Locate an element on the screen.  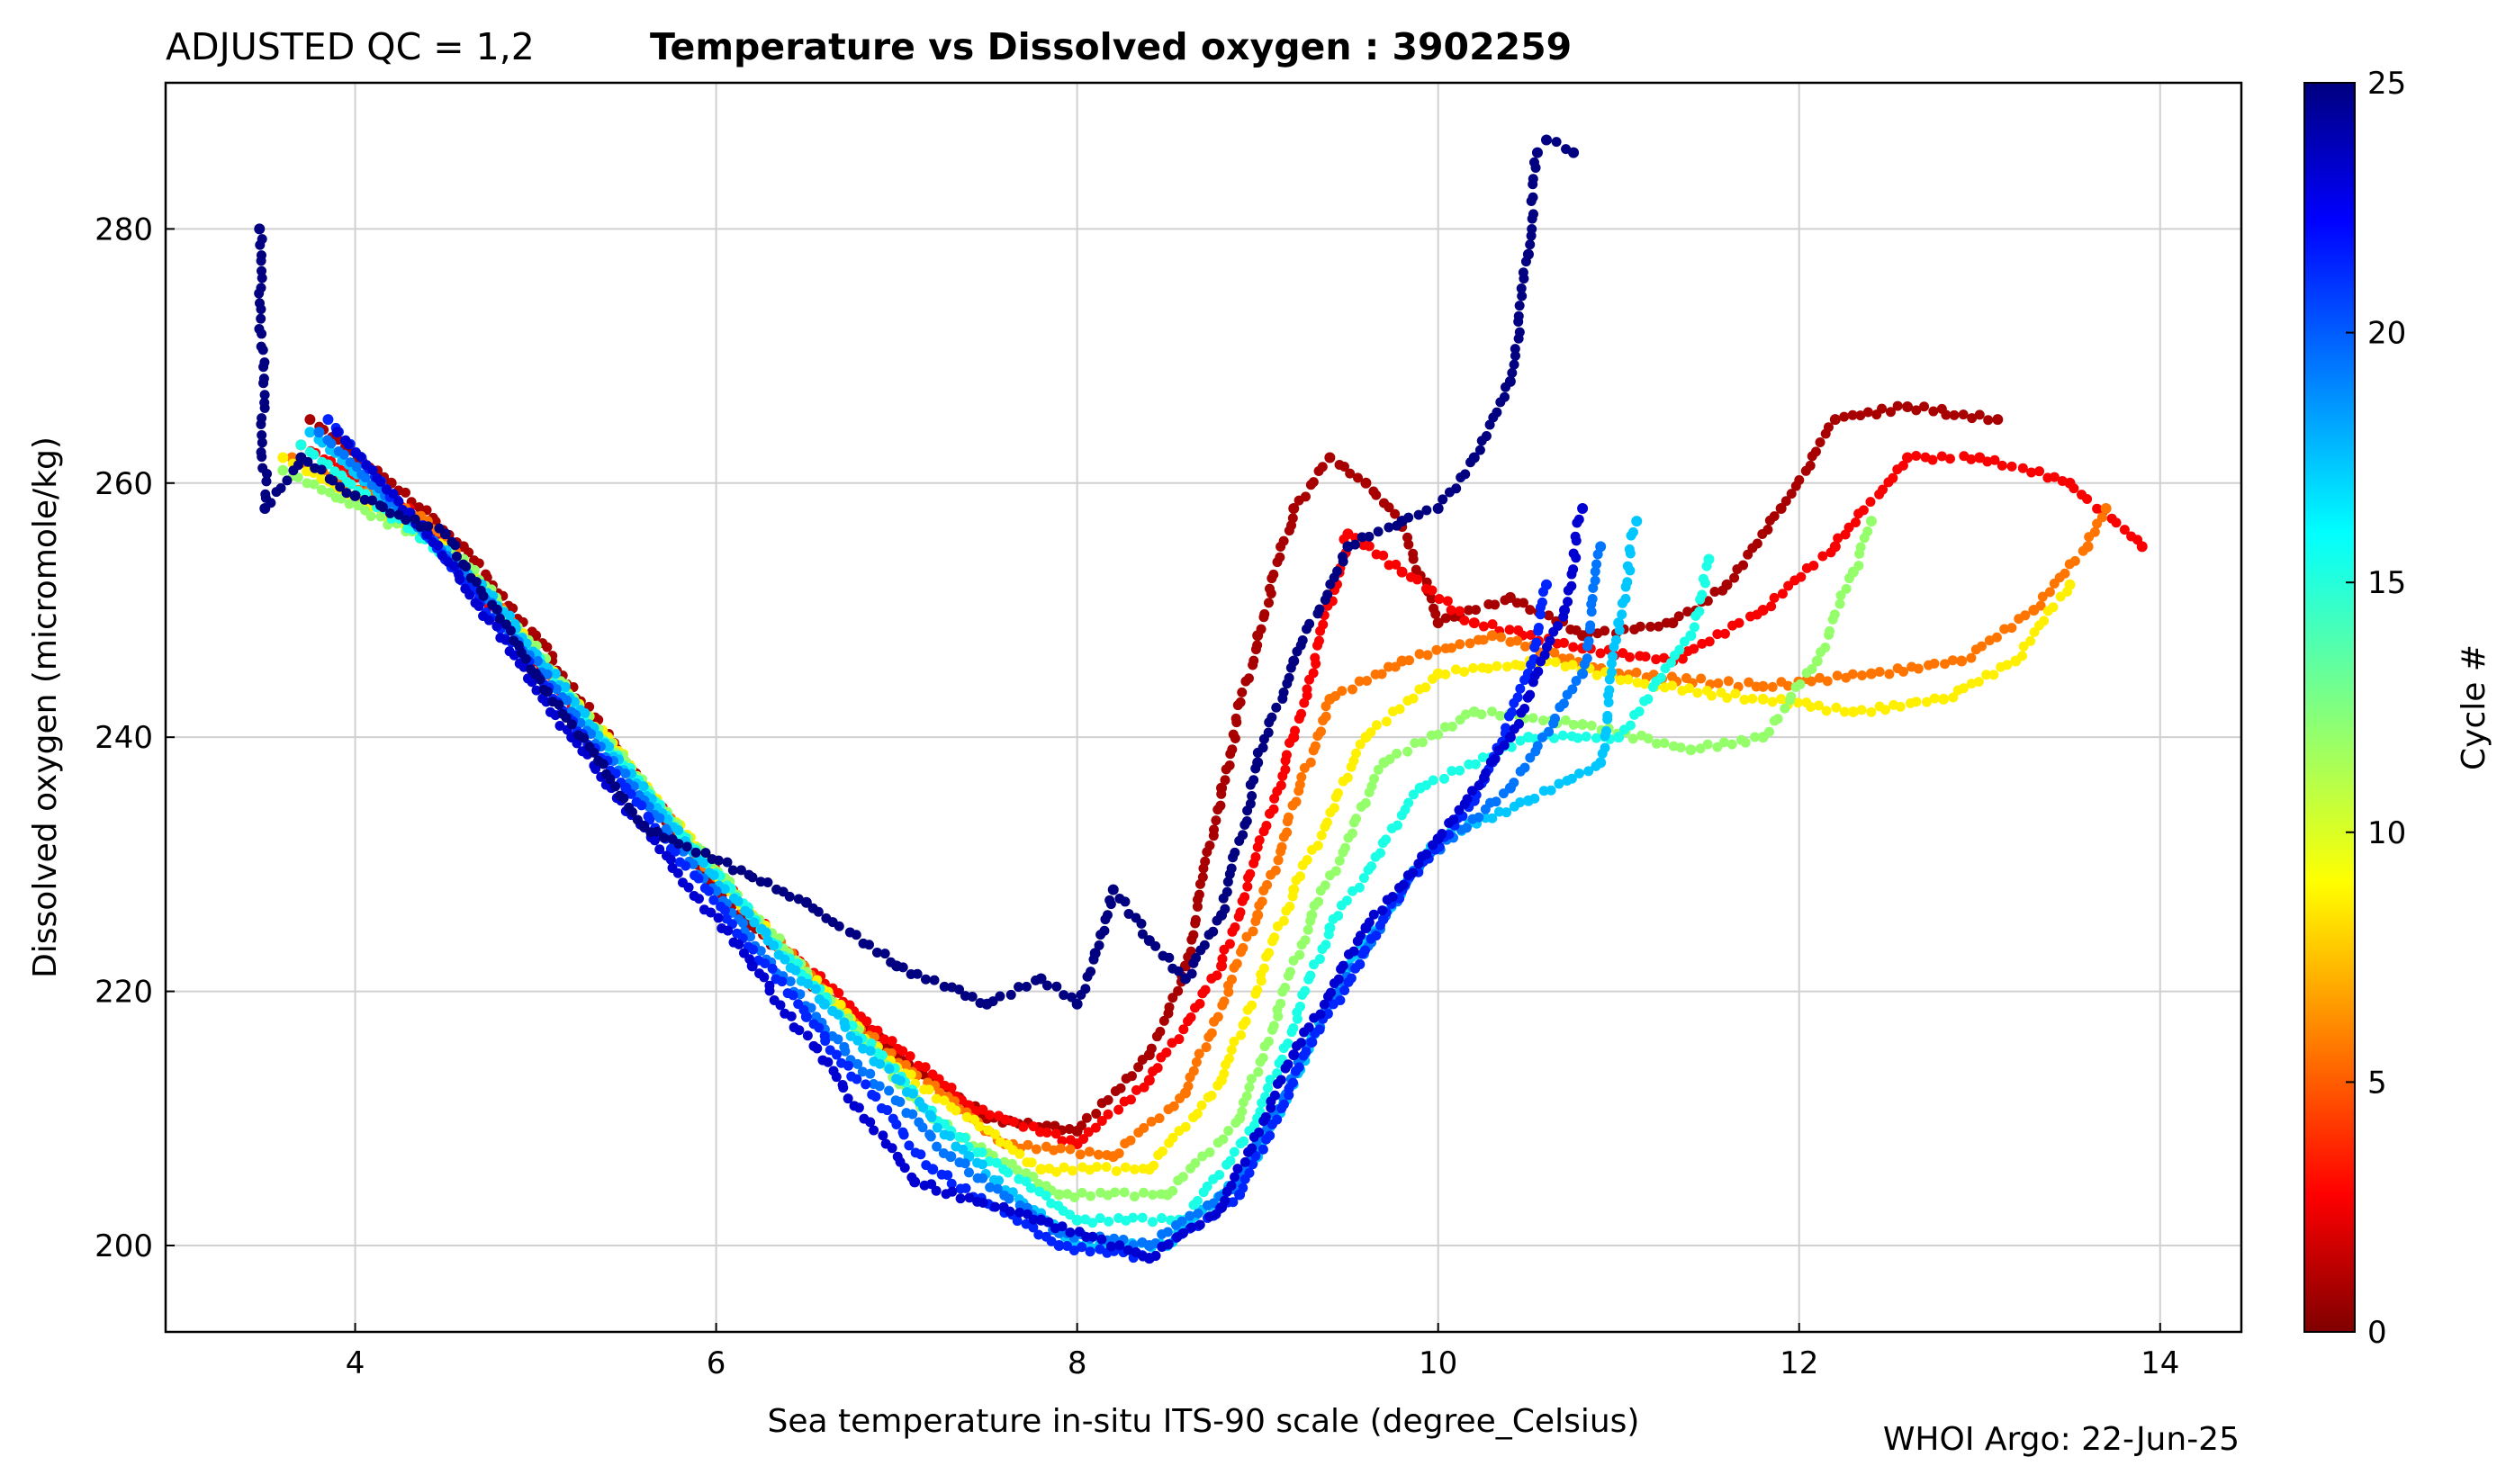
colorbar-ticks: 0 5 10 15 20 25 is located at coordinates (2376, 709).